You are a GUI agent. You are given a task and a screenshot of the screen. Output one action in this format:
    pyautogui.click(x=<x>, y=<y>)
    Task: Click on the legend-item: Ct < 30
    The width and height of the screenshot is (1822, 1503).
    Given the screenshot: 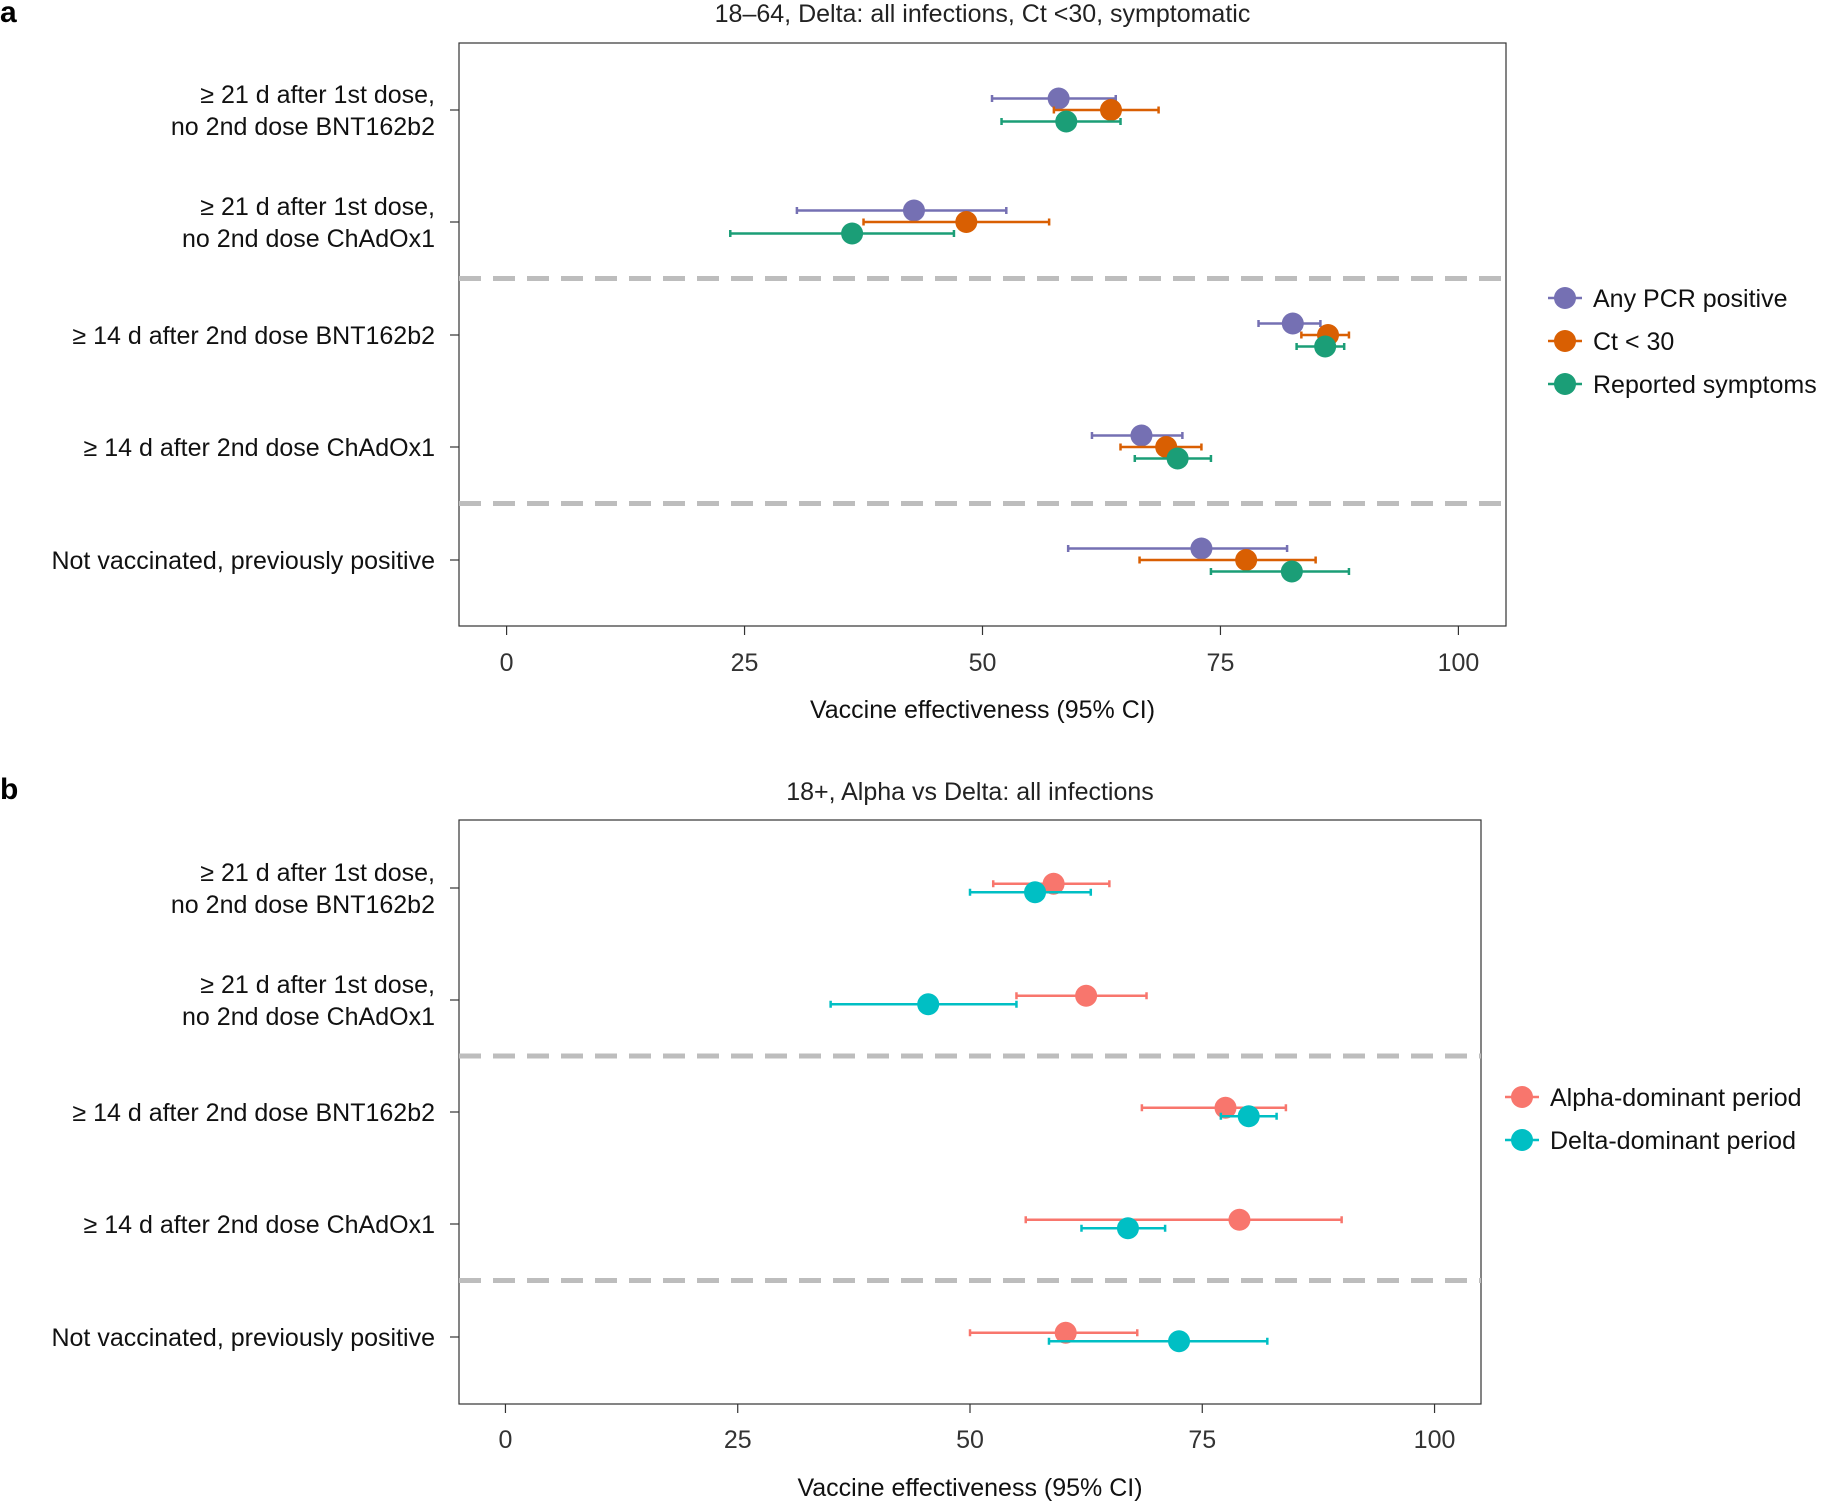 What is the action you would take?
    pyautogui.click(x=1611, y=342)
    